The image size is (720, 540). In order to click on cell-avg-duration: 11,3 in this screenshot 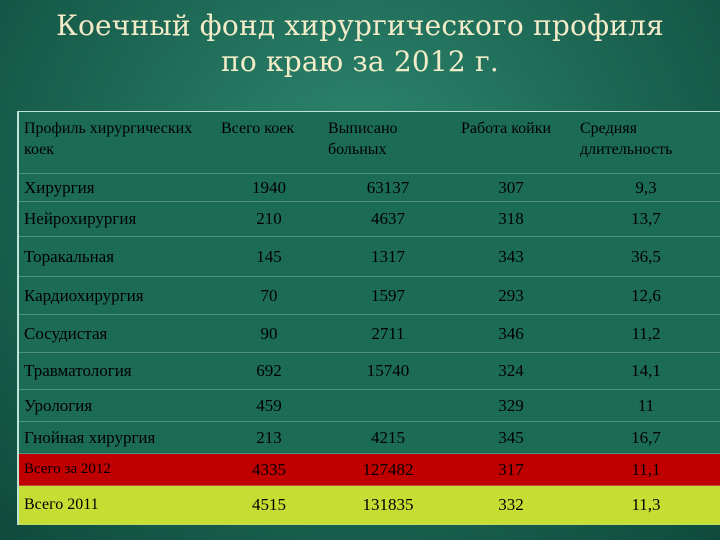, I will do `click(646, 504)`.